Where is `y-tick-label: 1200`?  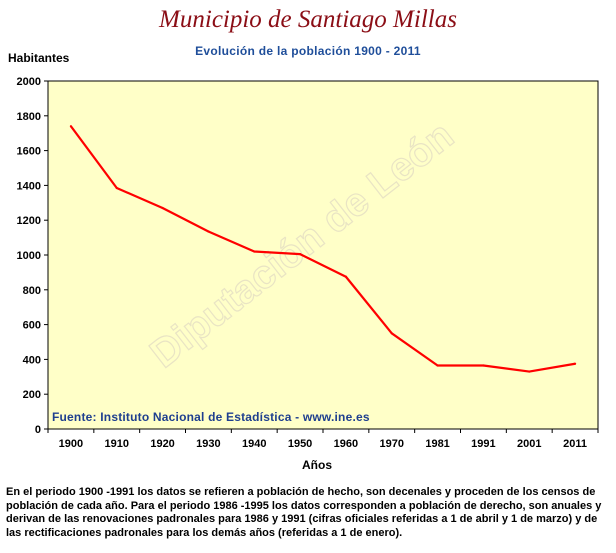 y-tick-label: 1200 is located at coordinates (29, 221).